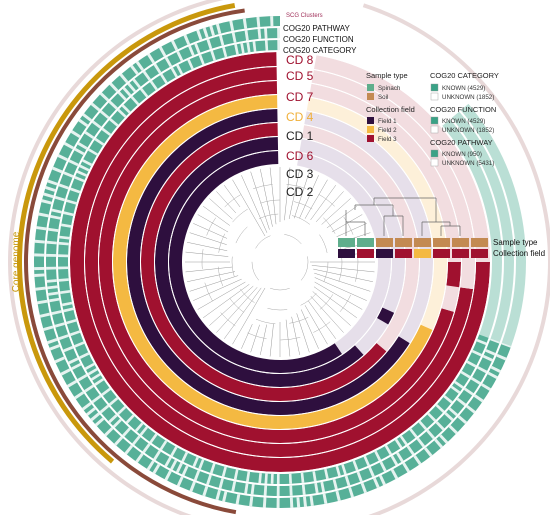 The height and width of the screenshot is (515, 550). I want to click on core-genome-label: Core genome, so click(16, 261).